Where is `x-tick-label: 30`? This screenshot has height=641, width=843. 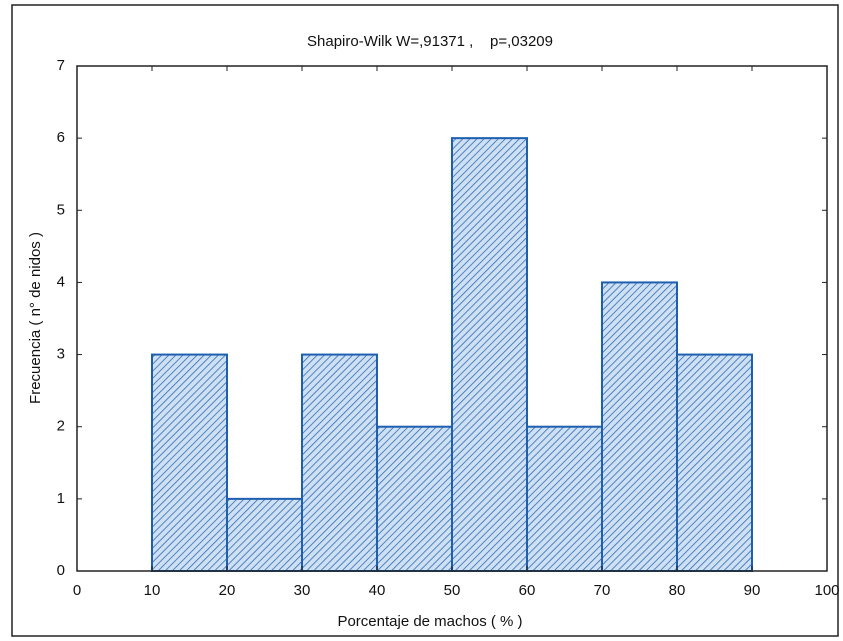 x-tick-label: 30 is located at coordinates (302, 590).